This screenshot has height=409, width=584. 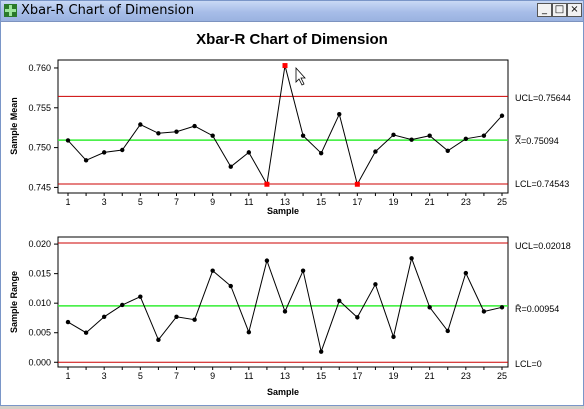 What do you see at coordinates (108, 10) in the screenshot?
I see `window-title: Xbar-R Chart of Dimension` at bounding box center [108, 10].